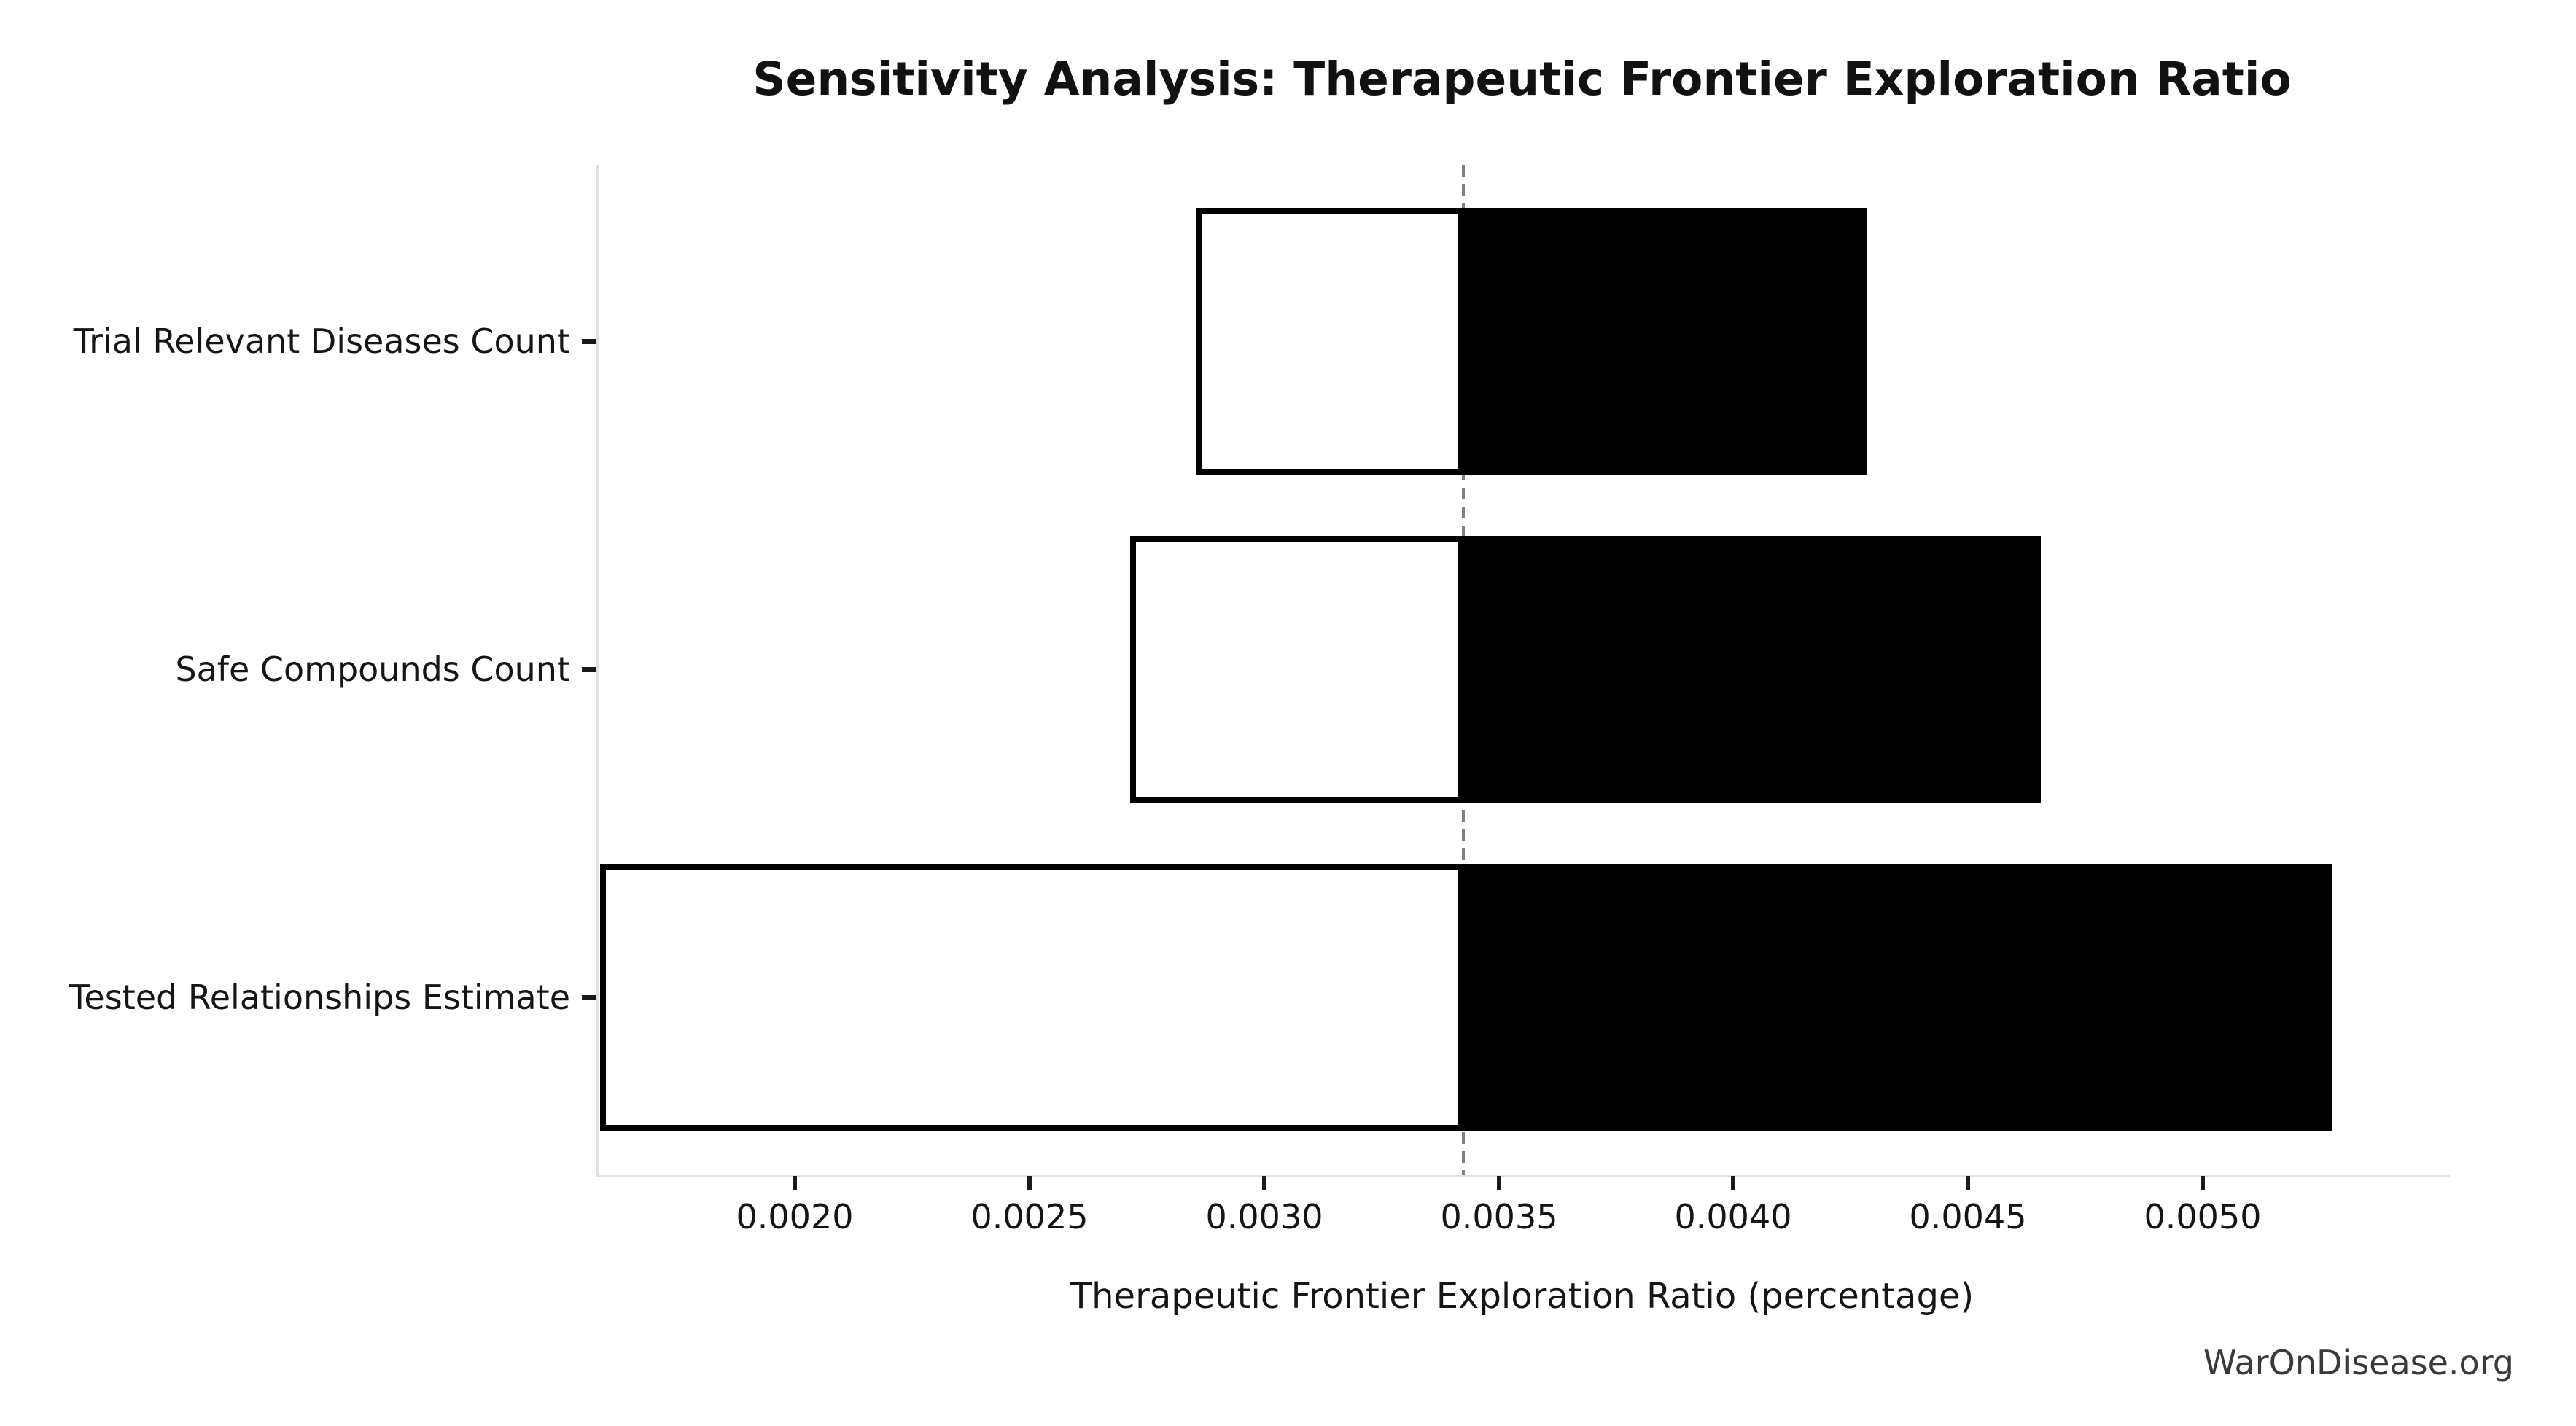 The height and width of the screenshot is (1426, 2576). What do you see at coordinates (2358, 1362) in the screenshot?
I see `watermark-text: WarOnDisease.org` at bounding box center [2358, 1362].